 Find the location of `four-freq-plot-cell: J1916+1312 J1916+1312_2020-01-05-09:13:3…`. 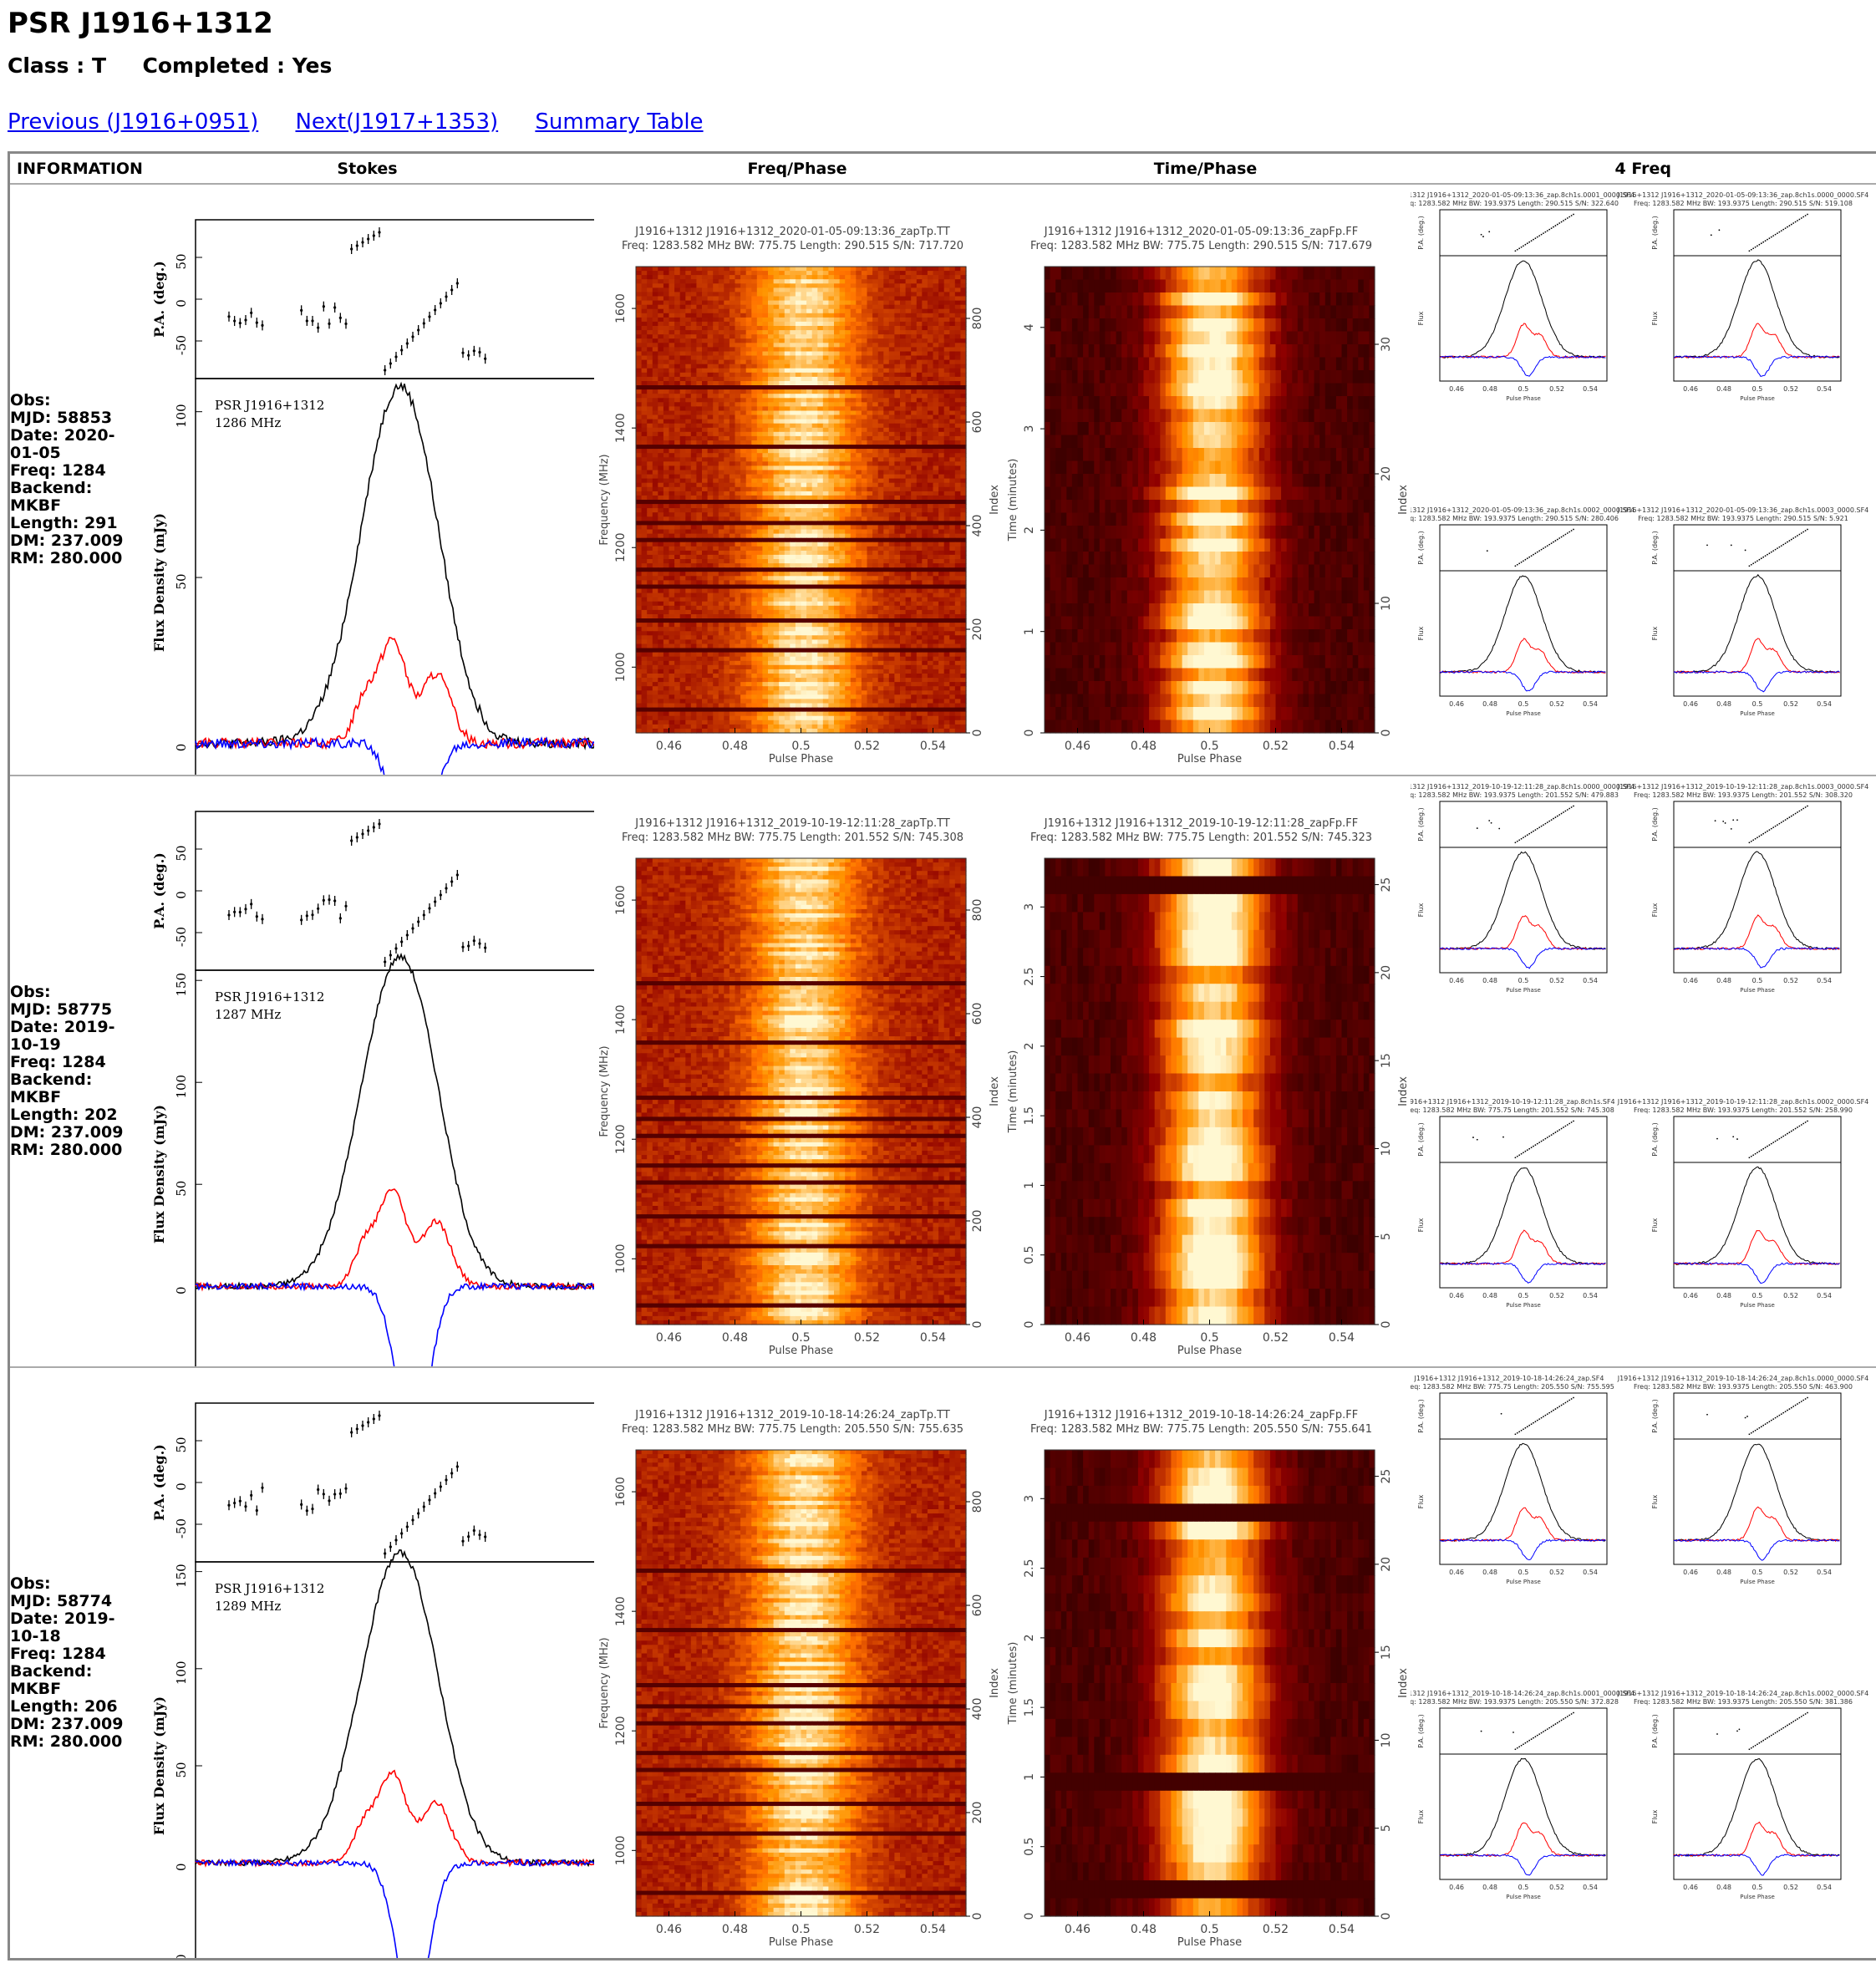

four-freq-plot-cell: J1916+1312 J1916+1312_2020-01-05-09:13:3… is located at coordinates (1643, 479).